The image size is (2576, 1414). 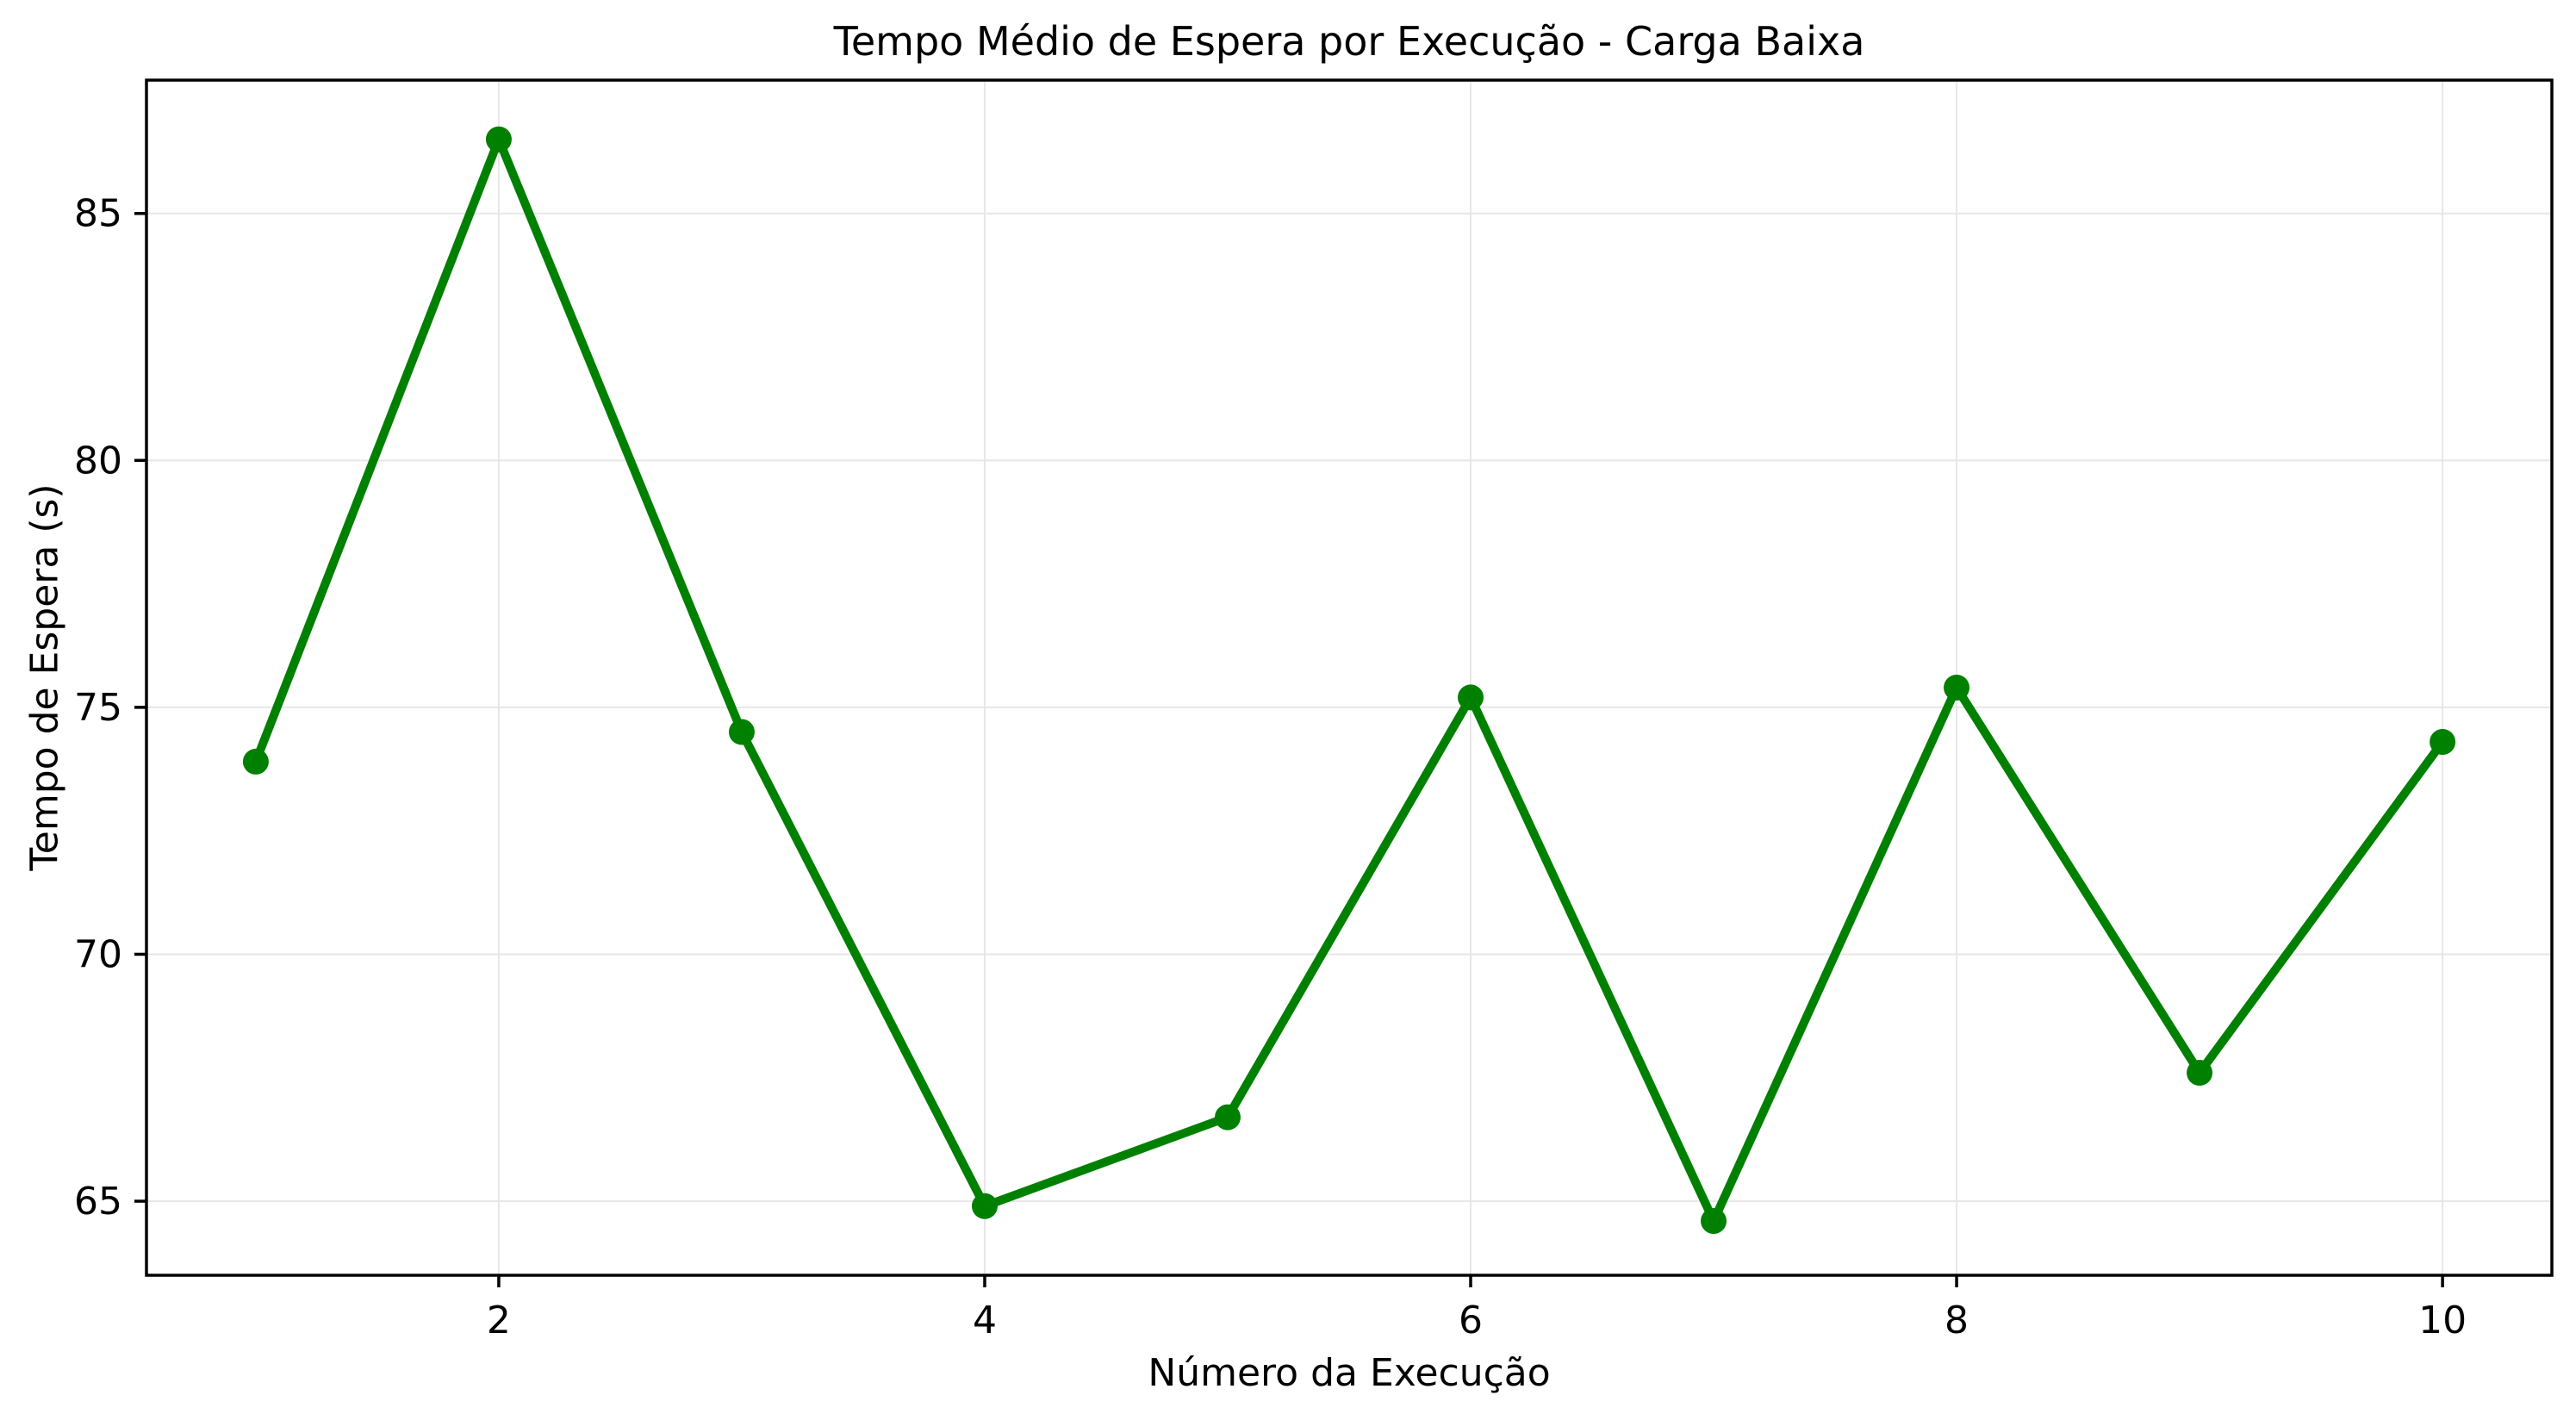 I want to click on y-axis-label: Tempo de Espera (s), so click(x=44, y=677).